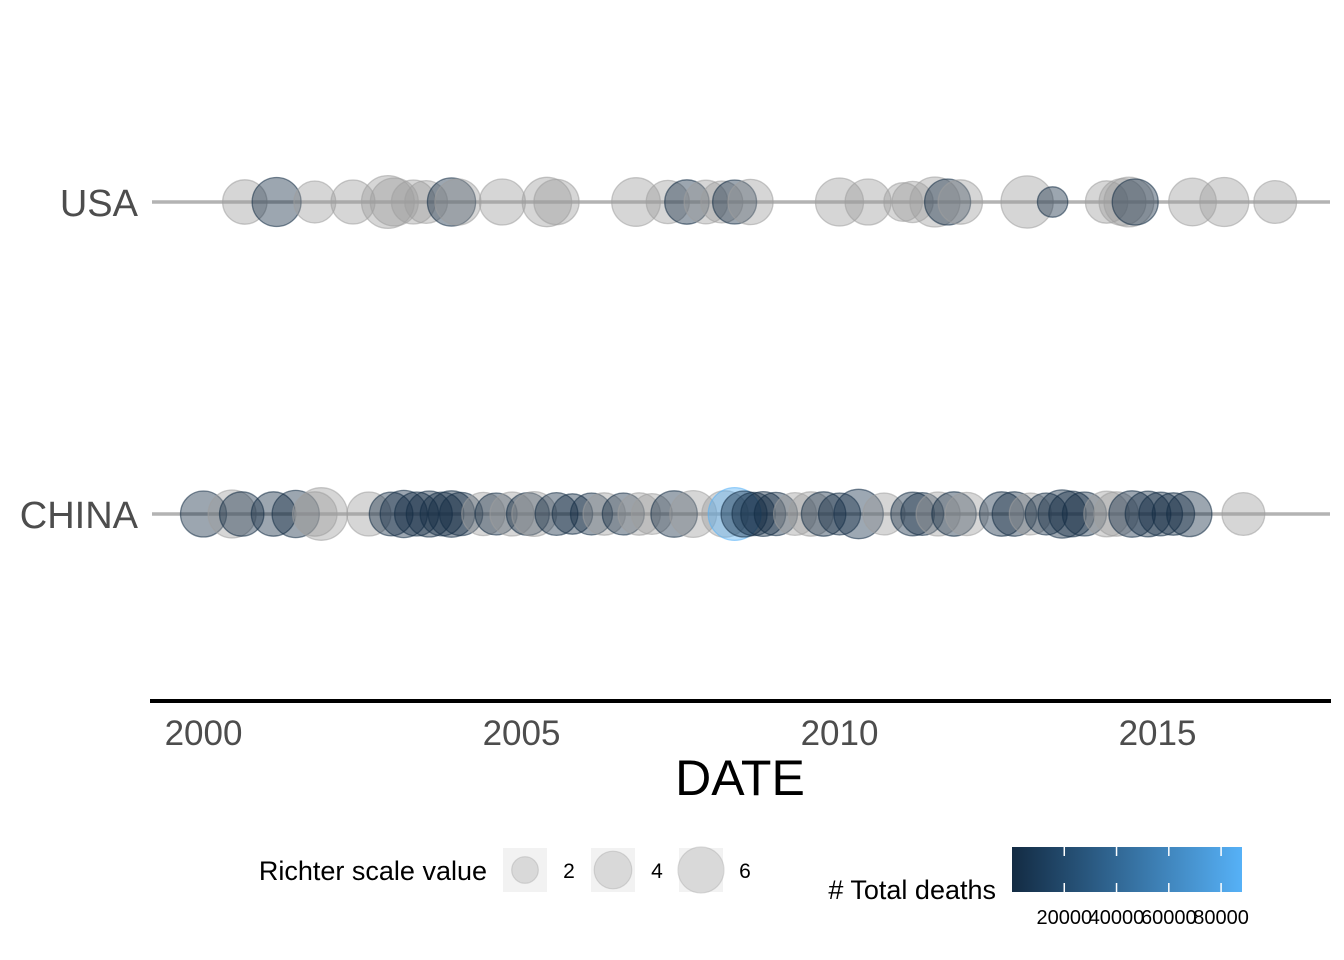 The height and width of the screenshot is (960, 1344). I want to click on size-legend-keys: 2 4 6, so click(627, 870).